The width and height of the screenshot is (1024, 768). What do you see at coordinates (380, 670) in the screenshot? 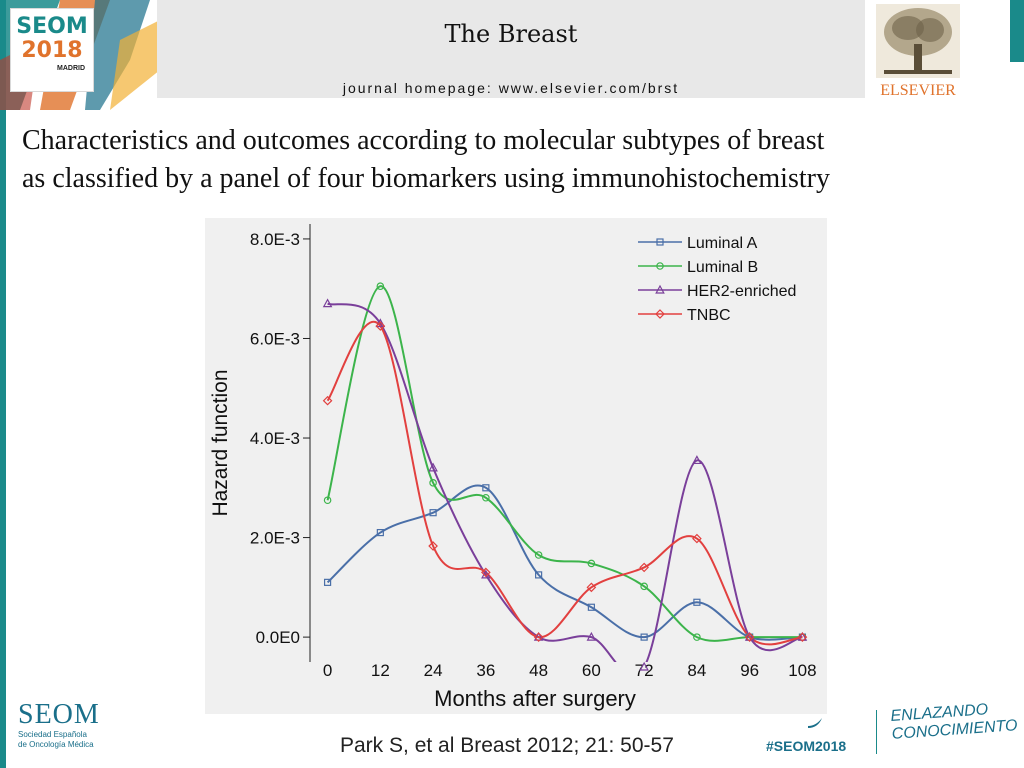
I see `x-tick-label: 12` at bounding box center [380, 670].